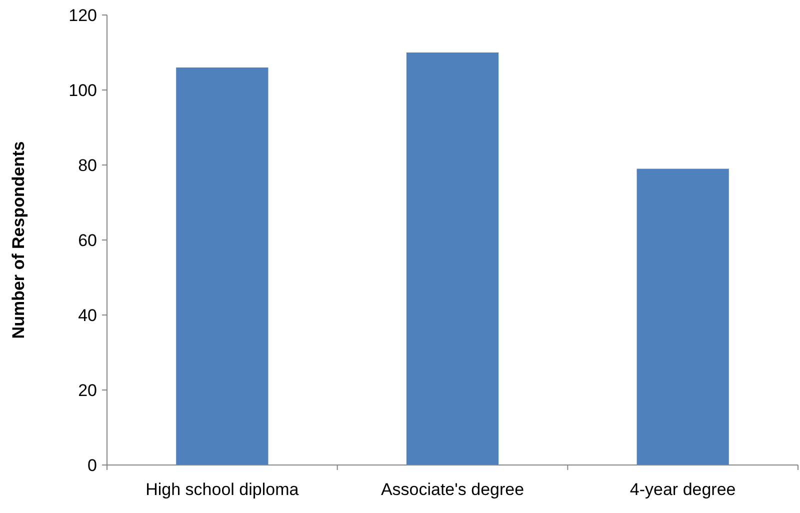 This screenshot has height=513, width=800. I want to click on y-tick-label: 20, so click(87, 390).